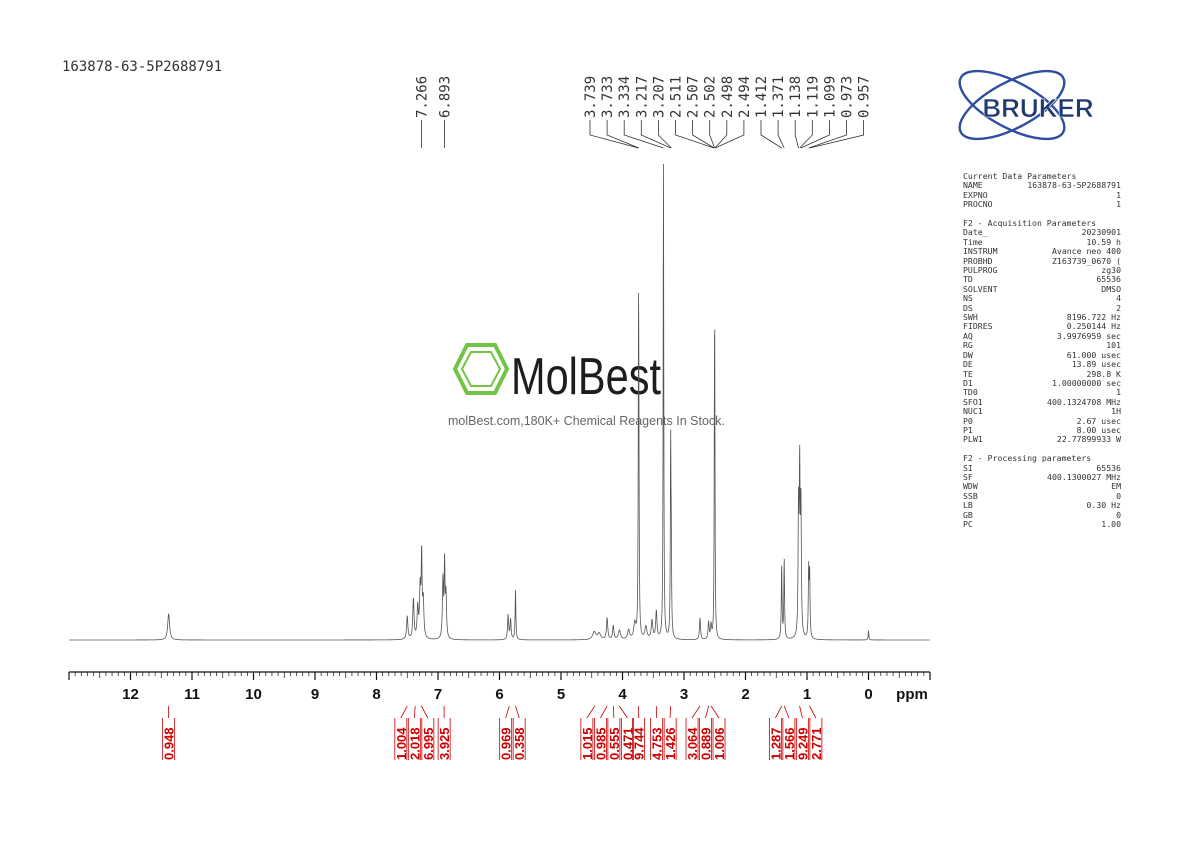 This screenshot has width=1190, height=842. I want to click on peak-label: 3.207, so click(659, 97).